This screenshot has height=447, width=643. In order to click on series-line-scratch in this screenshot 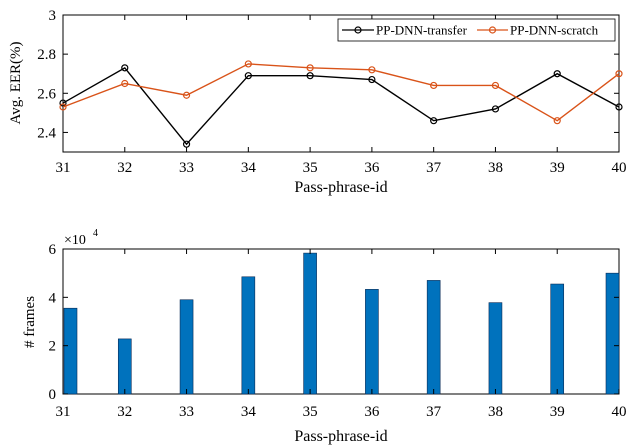, I will do `click(341, 92)`.